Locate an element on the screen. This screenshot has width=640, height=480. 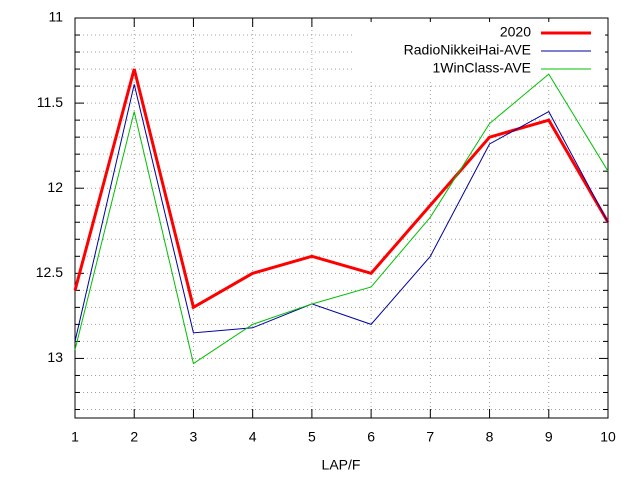
y-tick-label: 13 is located at coordinates (55, 357).